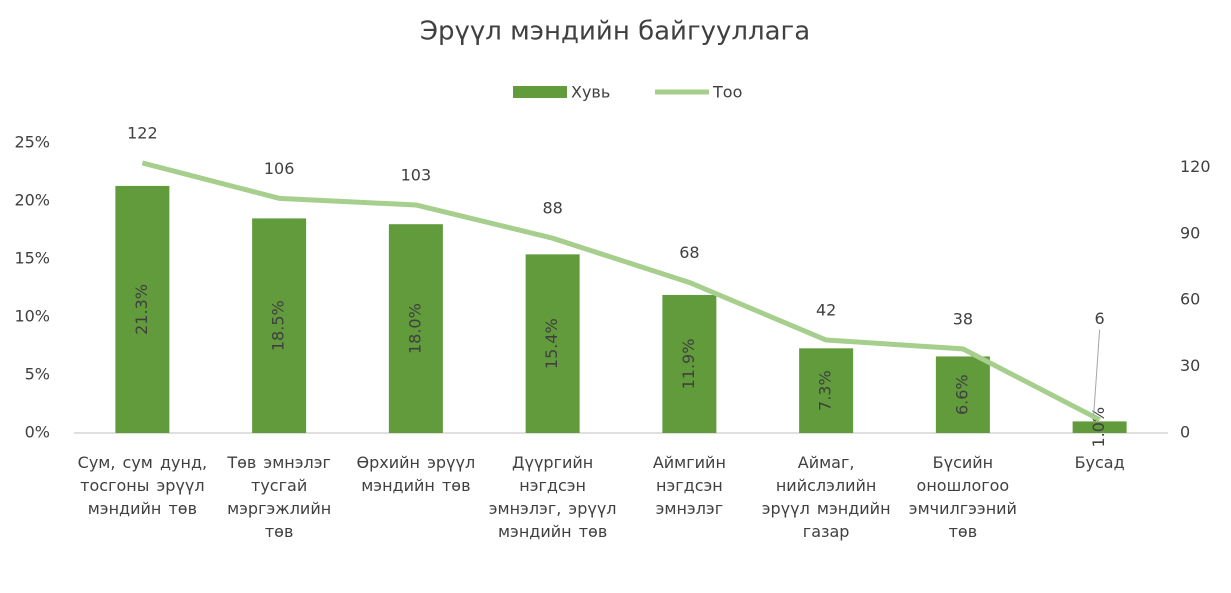 The height and width of the screenshot is (593, 1231). I want to click on y2-tick-label: 30, so click(1190, 365).